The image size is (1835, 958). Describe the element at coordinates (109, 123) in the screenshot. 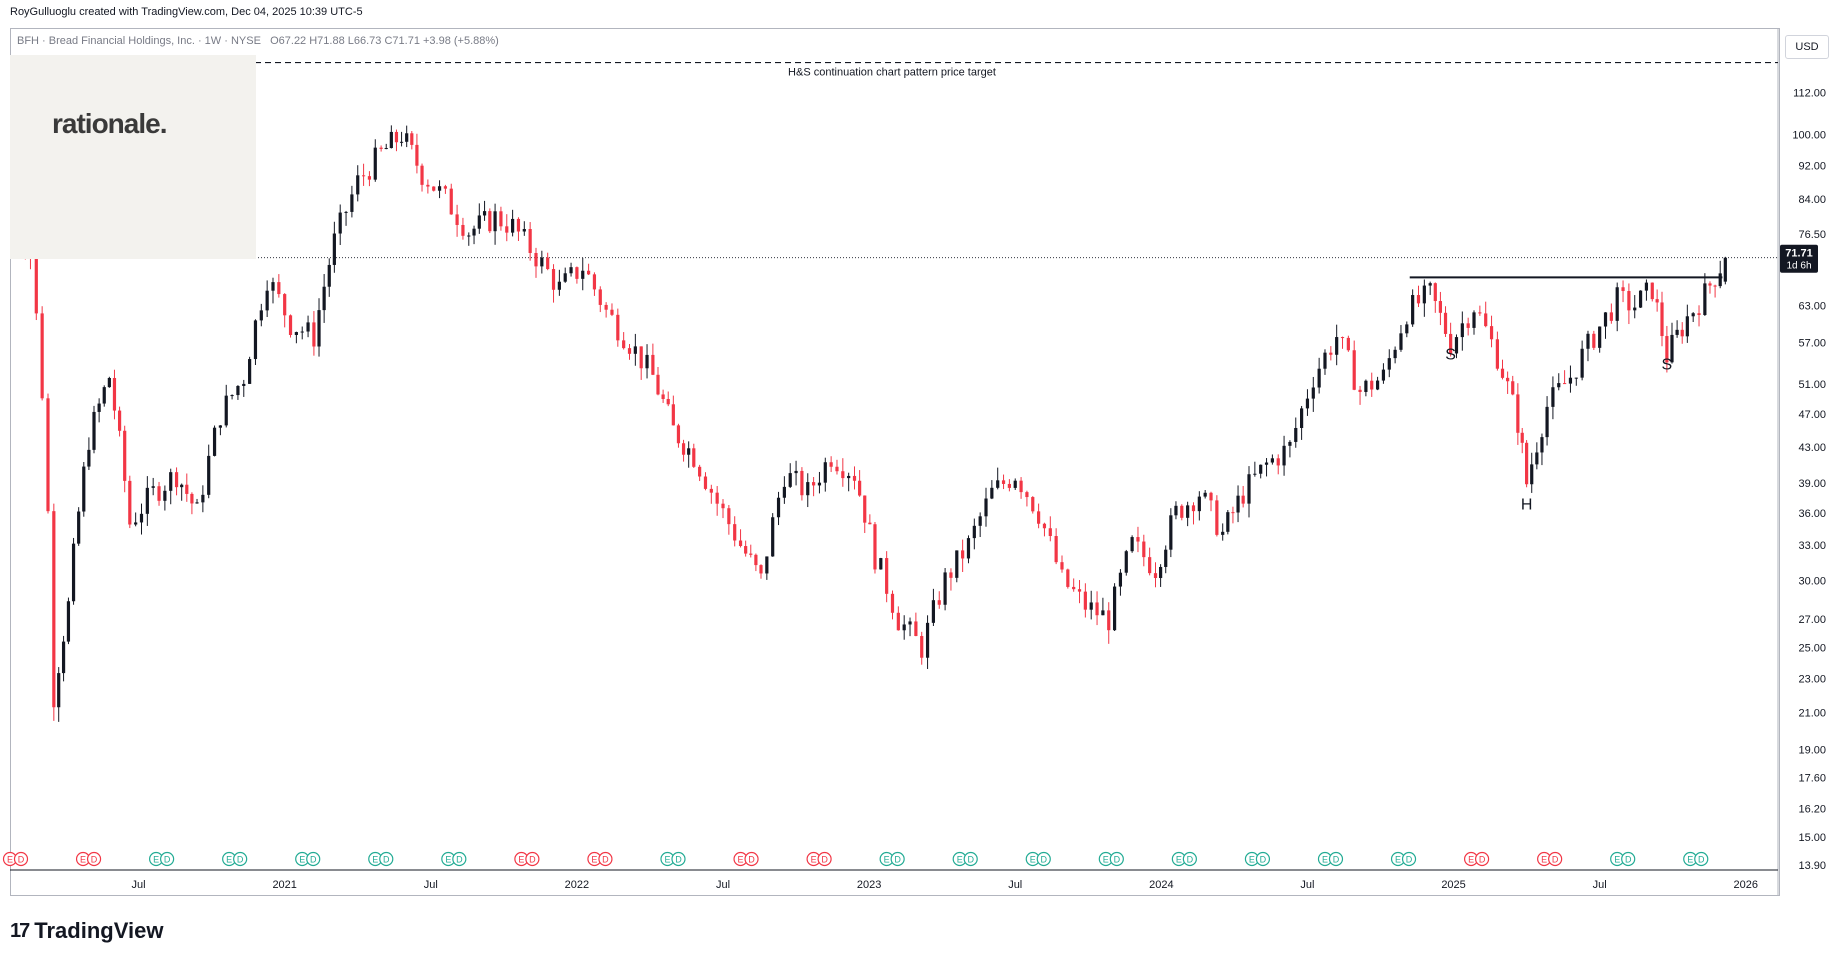

I see `watermark-logo: rationale.` at that location.